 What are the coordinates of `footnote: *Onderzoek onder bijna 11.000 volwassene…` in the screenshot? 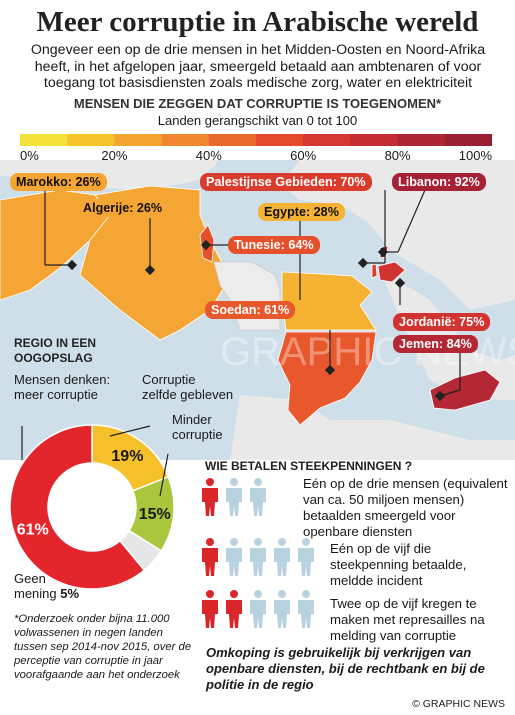 It's located at (103, 647).